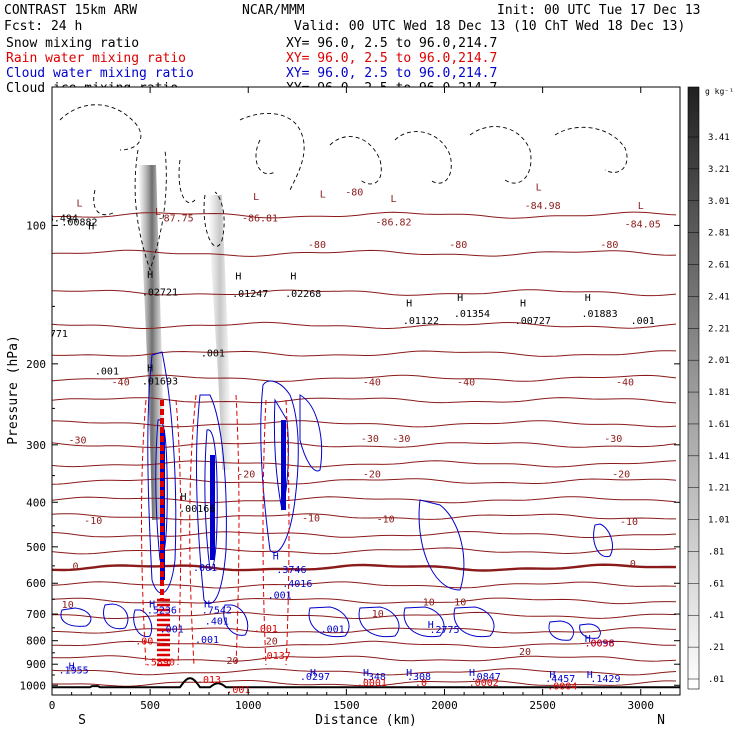 This screenshot has width=740, height=740. What do you see at coordinates (641, 705) in the screenshot?
I see `x-tick-label: 3000` at bounding box center [641, 705].